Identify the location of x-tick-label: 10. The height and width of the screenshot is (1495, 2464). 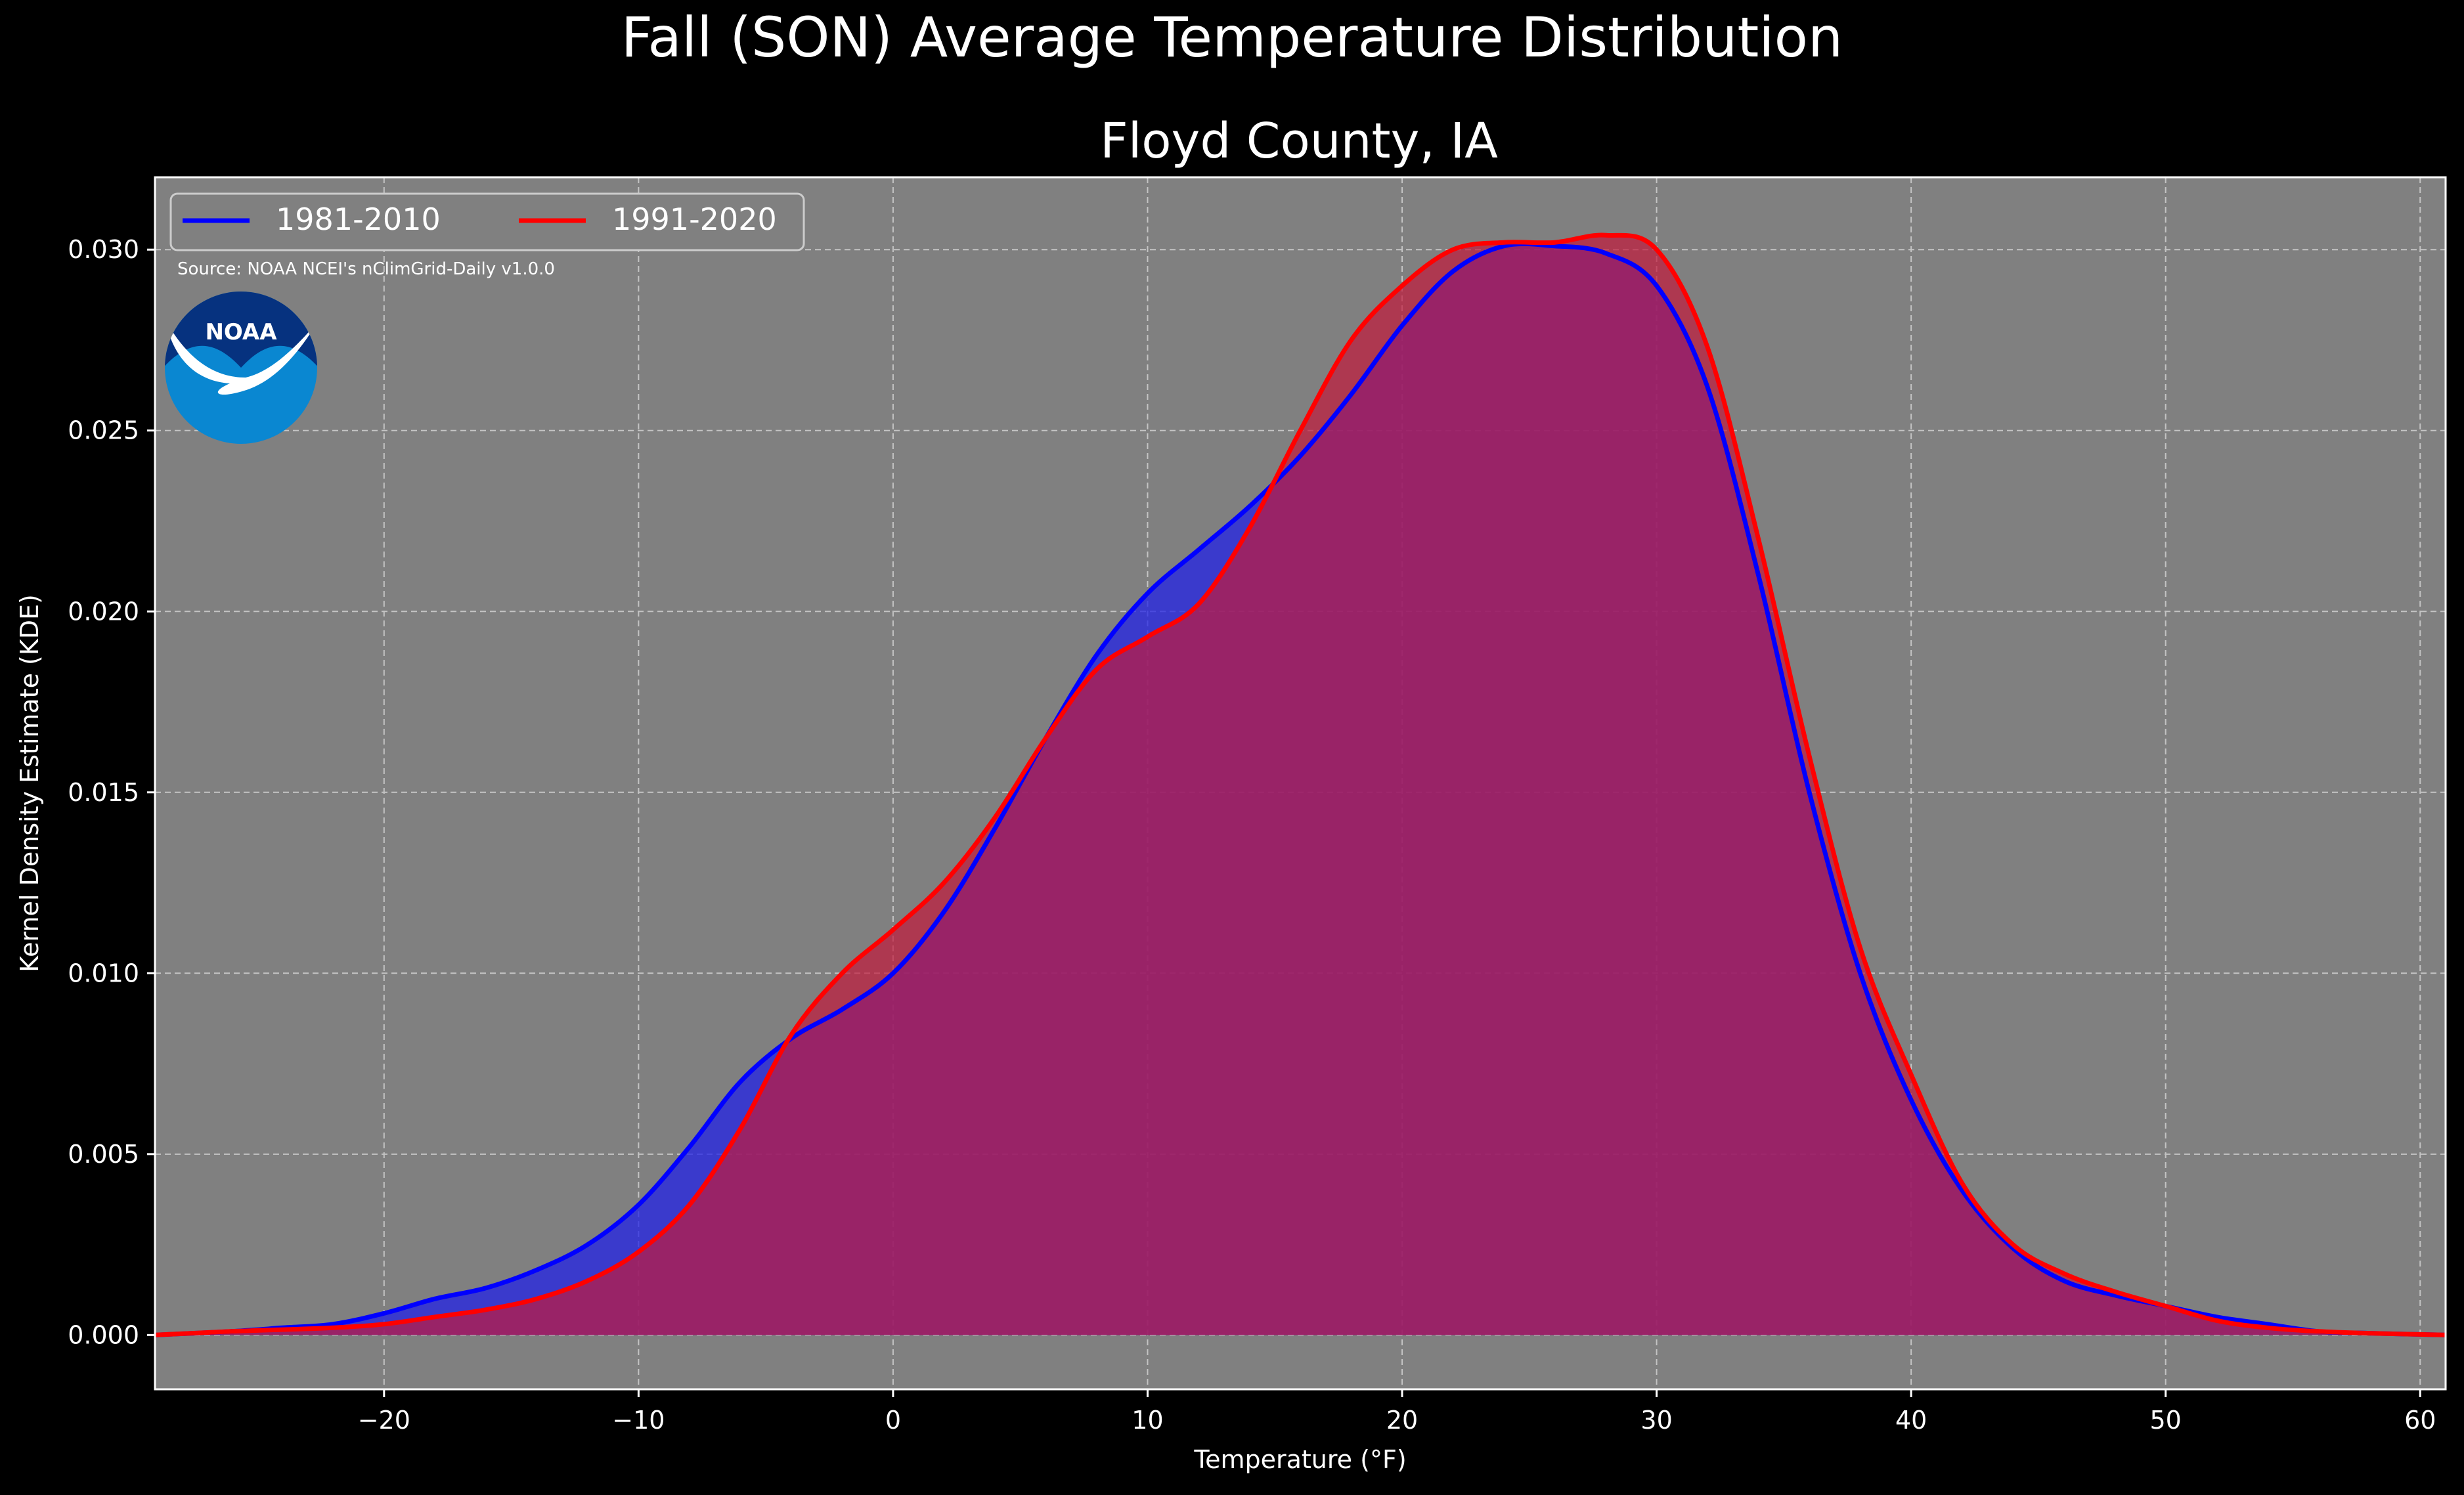
(1147, 1420).